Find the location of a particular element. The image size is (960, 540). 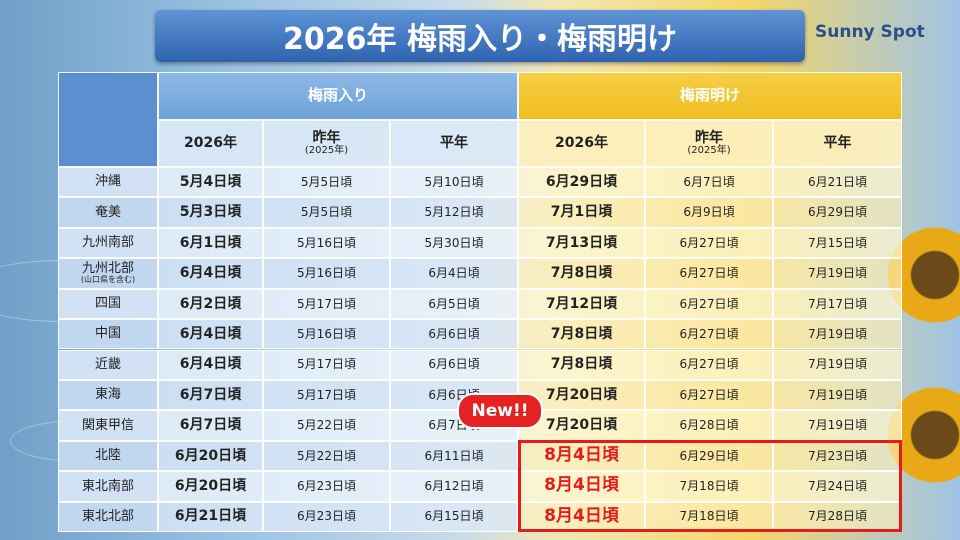

date-text: 5月10日頃 is located at coordinates (454, 181).